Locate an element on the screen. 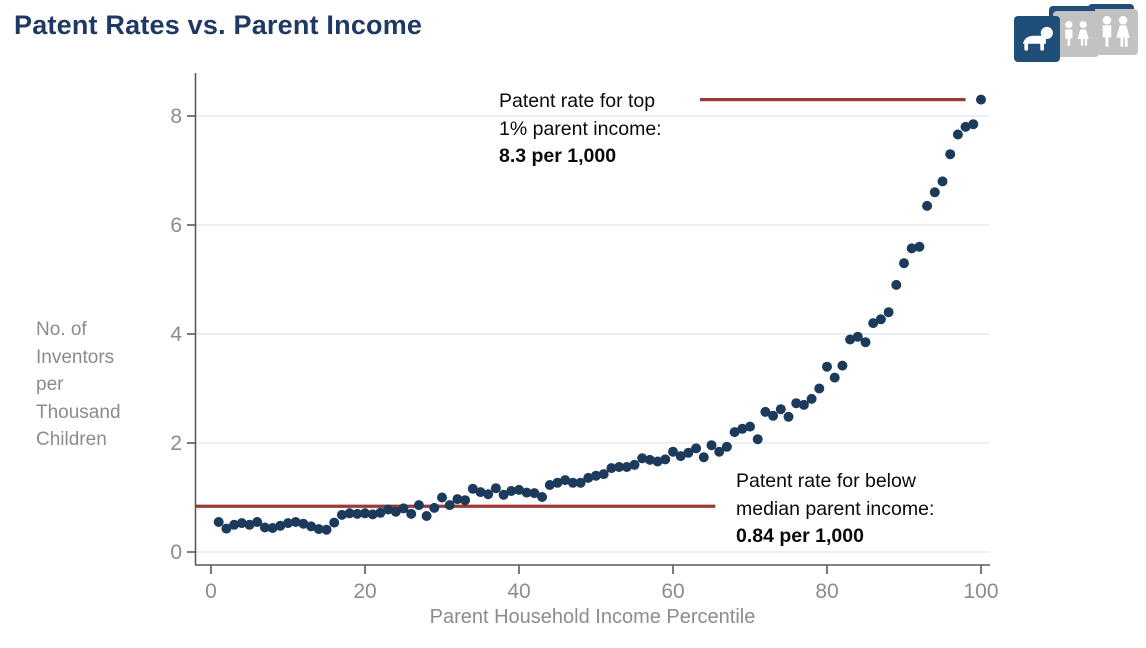  age-toggle-baby is located at coordinates (1037, 39).